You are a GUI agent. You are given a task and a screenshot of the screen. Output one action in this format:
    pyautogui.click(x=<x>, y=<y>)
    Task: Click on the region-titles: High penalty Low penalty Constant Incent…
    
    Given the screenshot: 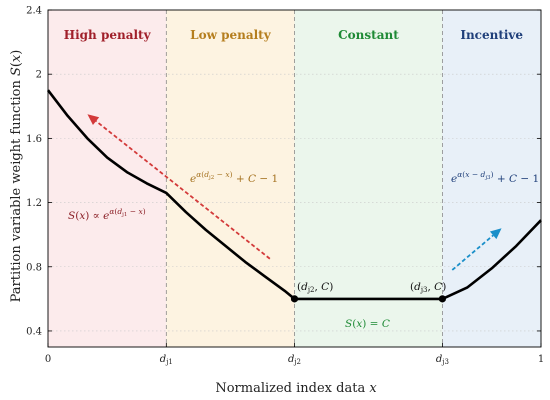 What is the action you would take?
    pyautogui.click(x=294, y=35)
    